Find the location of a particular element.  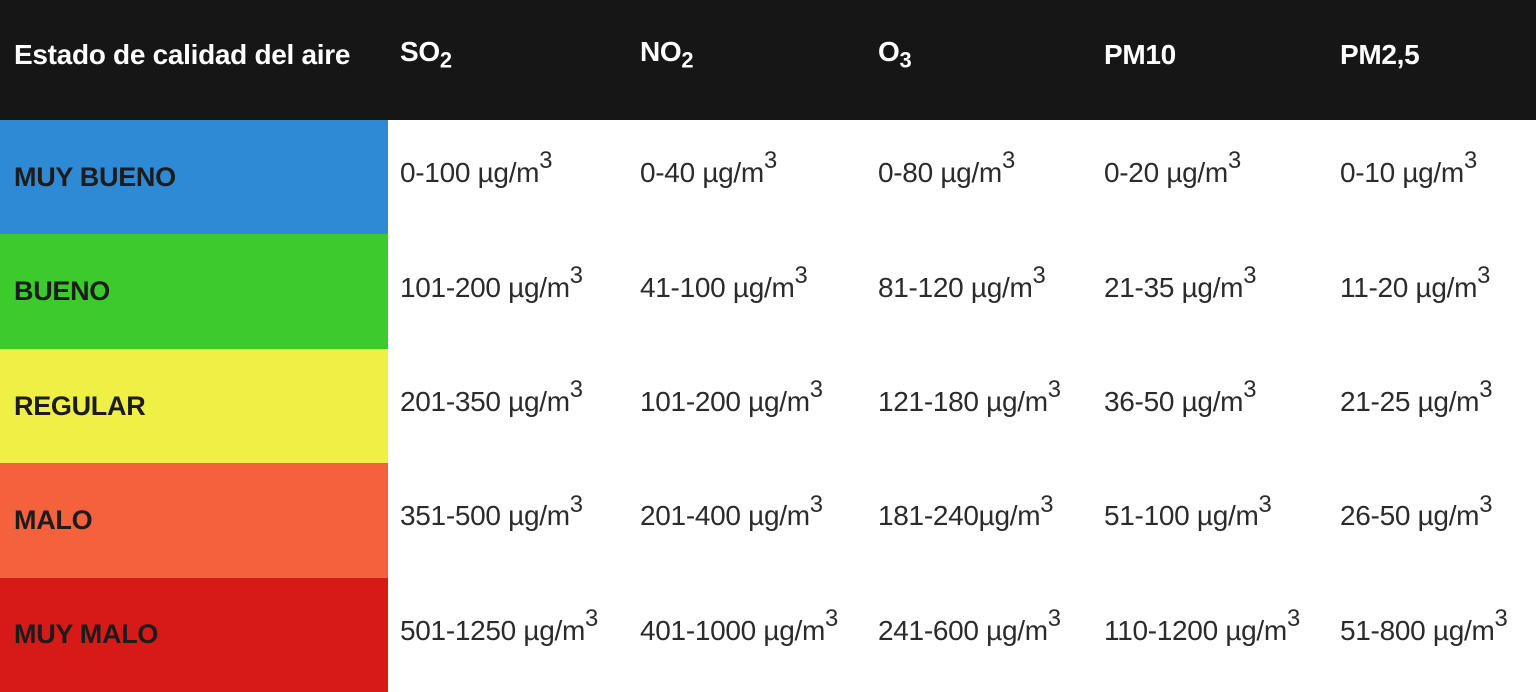

pm10-value-cell: 21-35 µg/m3 is located at coordinates (1210, 287).